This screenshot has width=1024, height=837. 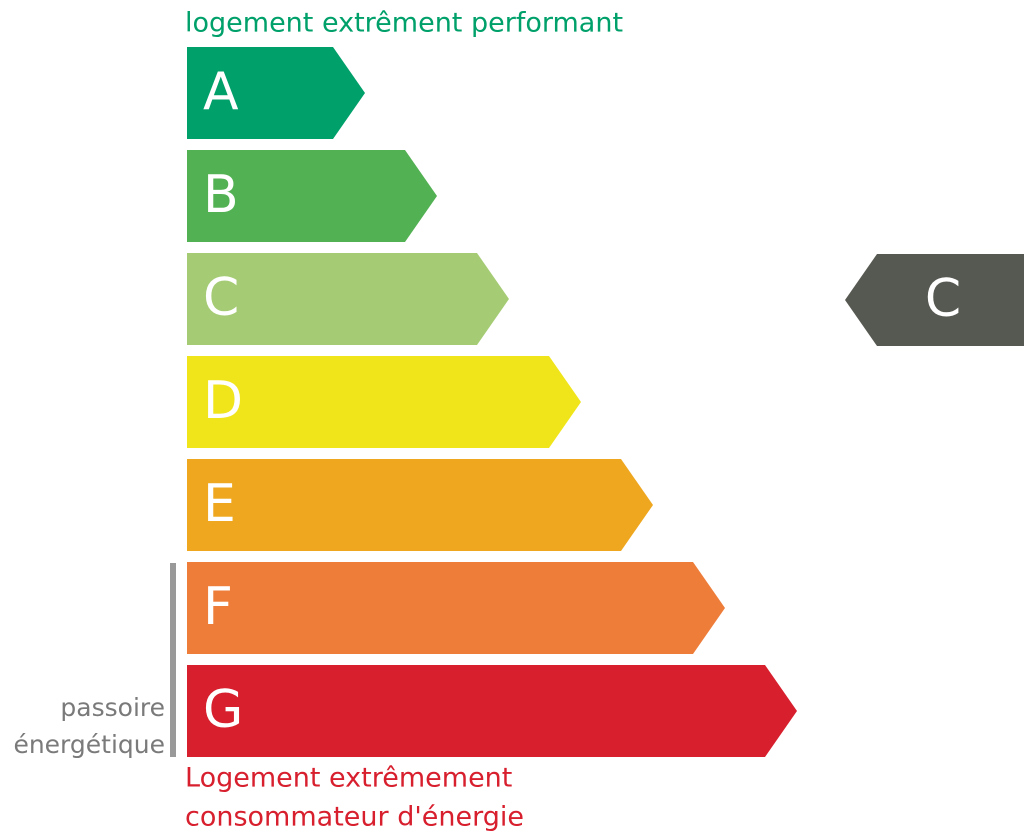 I want to click on current-class-arrow, so click(x=934, y=300).